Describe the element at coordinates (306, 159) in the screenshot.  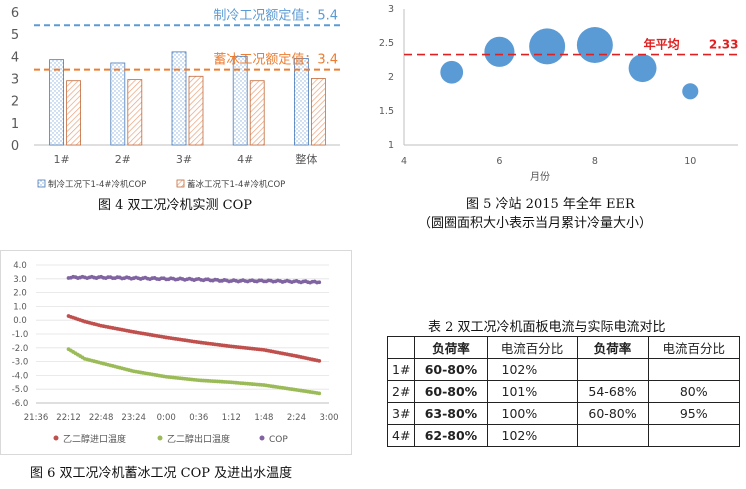
I see `fig4-x-tick: 整体` at that location.